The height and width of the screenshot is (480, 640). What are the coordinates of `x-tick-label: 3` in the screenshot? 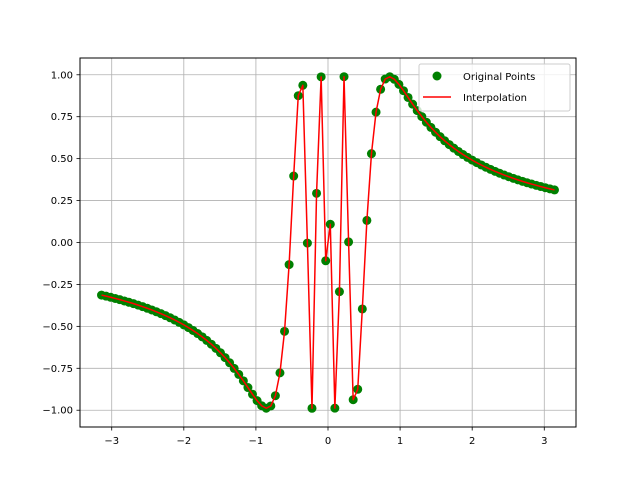 It's located at (544, 441).